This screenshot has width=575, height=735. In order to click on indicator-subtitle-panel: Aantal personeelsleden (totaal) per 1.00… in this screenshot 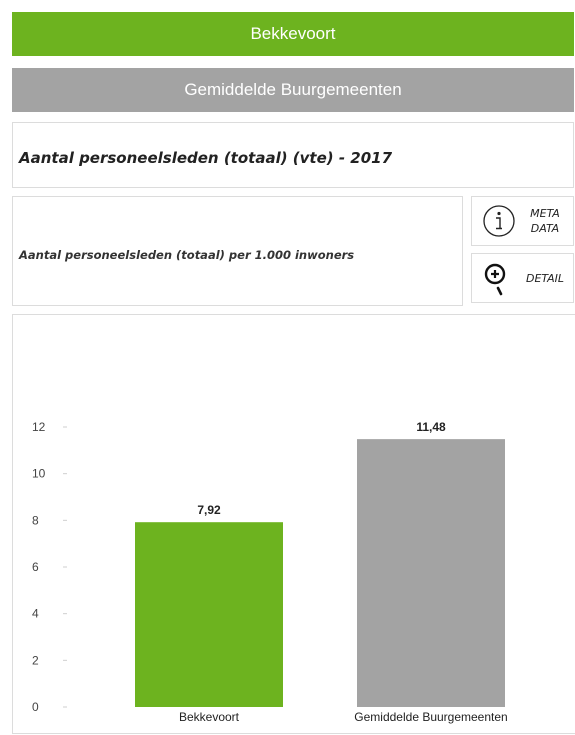, I will do `click(237, 251)`.